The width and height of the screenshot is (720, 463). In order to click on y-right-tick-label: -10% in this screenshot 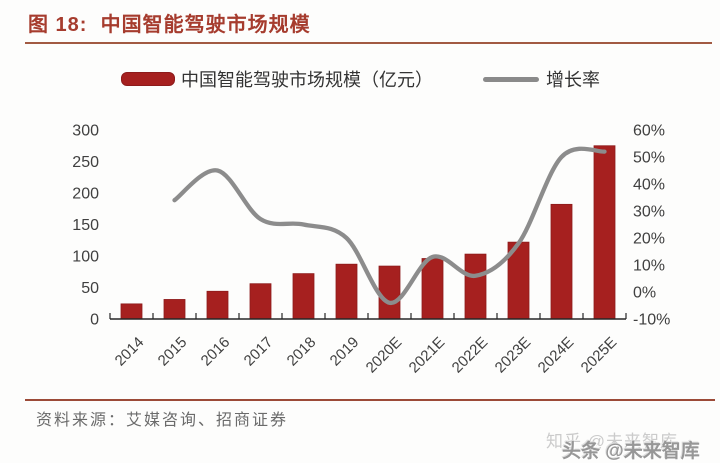, I will do `click(651, 320)`.